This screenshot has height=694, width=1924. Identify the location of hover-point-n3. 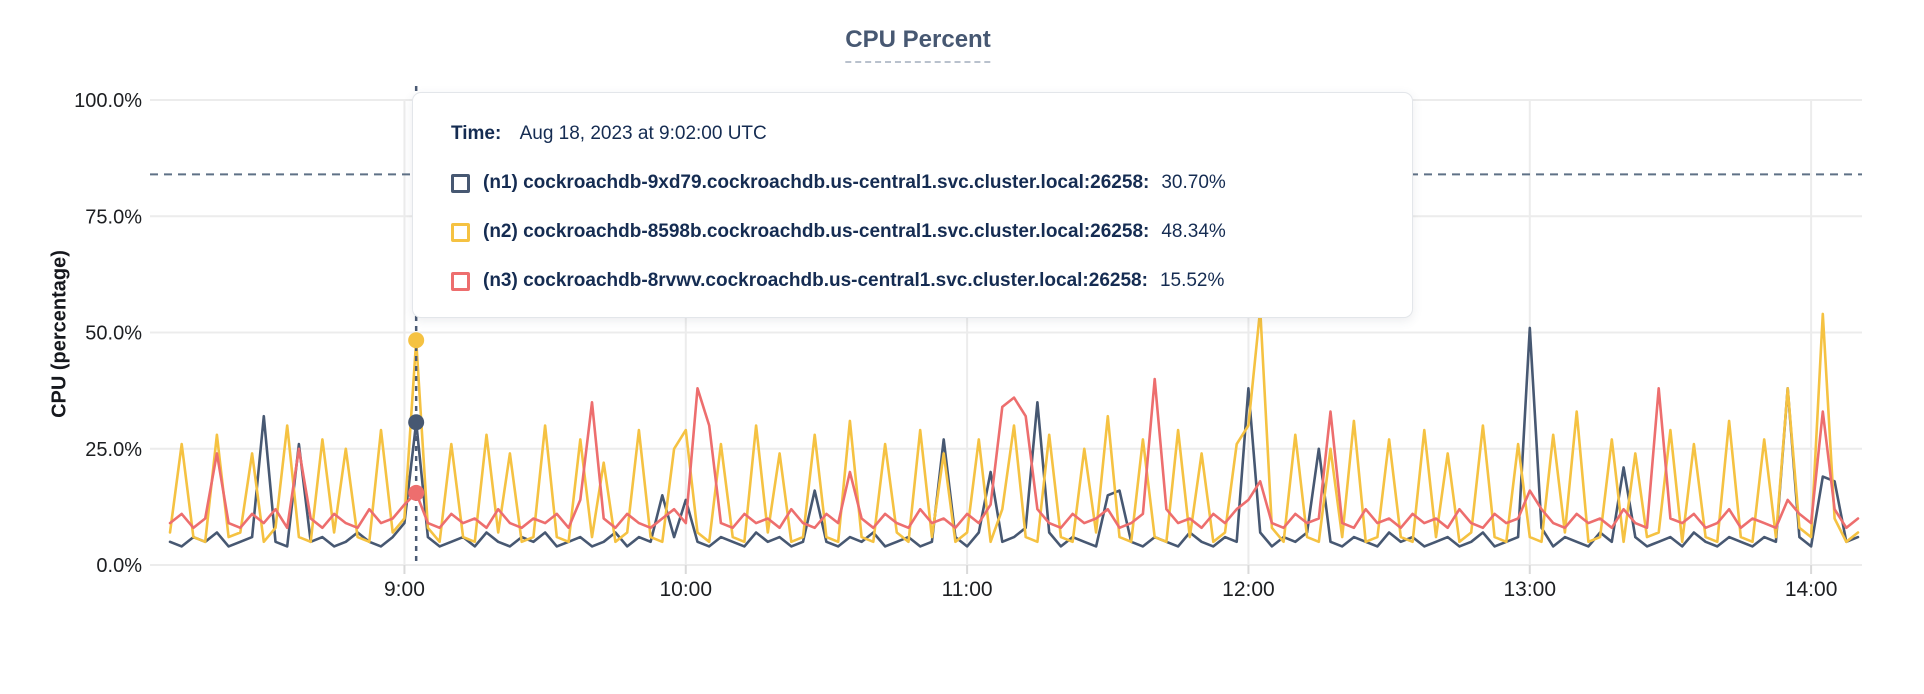
(416, 492).